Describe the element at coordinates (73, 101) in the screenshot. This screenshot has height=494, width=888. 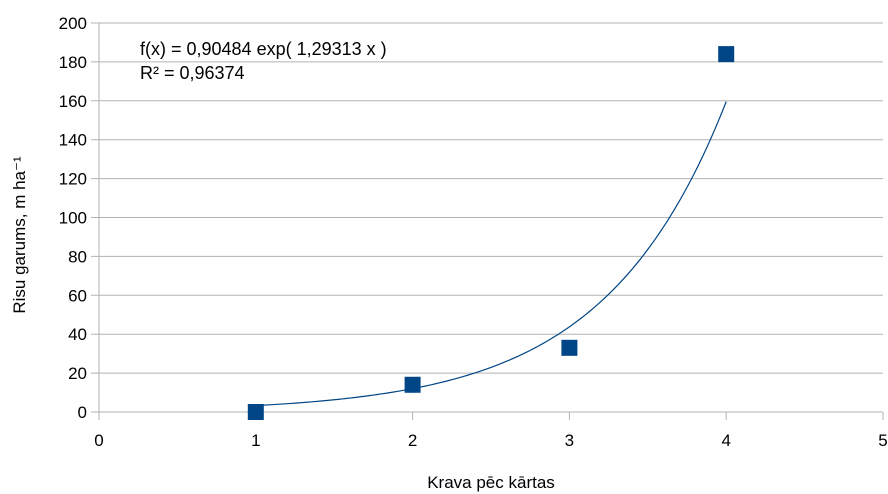
I see `y-tick-label: 160` at that location.